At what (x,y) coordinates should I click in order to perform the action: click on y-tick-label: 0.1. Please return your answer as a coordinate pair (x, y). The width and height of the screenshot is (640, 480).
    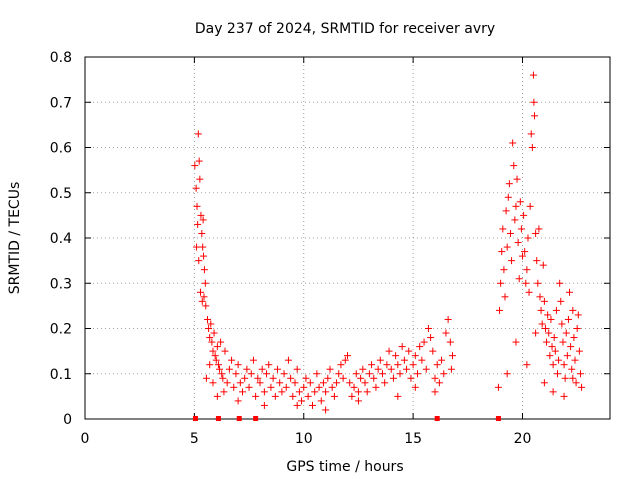
    Looking at the image, I should click on (61, 375).